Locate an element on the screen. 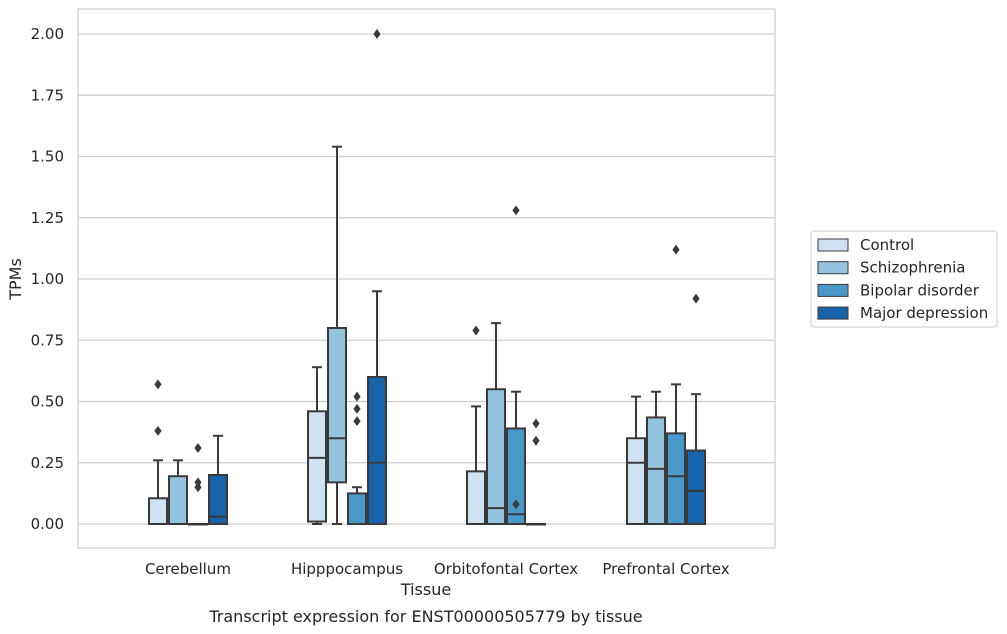 The width and height of the screenshot is (1007, 634). y-tick-label: 1.75 is located at coordinates (47, 95).